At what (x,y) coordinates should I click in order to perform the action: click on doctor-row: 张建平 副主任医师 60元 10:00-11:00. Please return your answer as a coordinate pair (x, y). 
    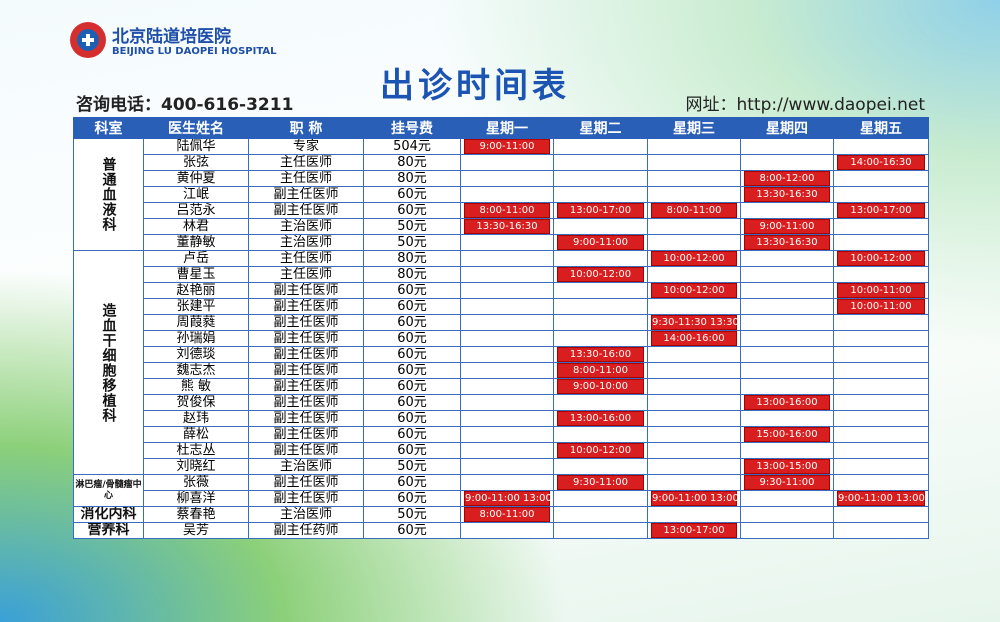
    Looking at the image, I should click on (501, 306).